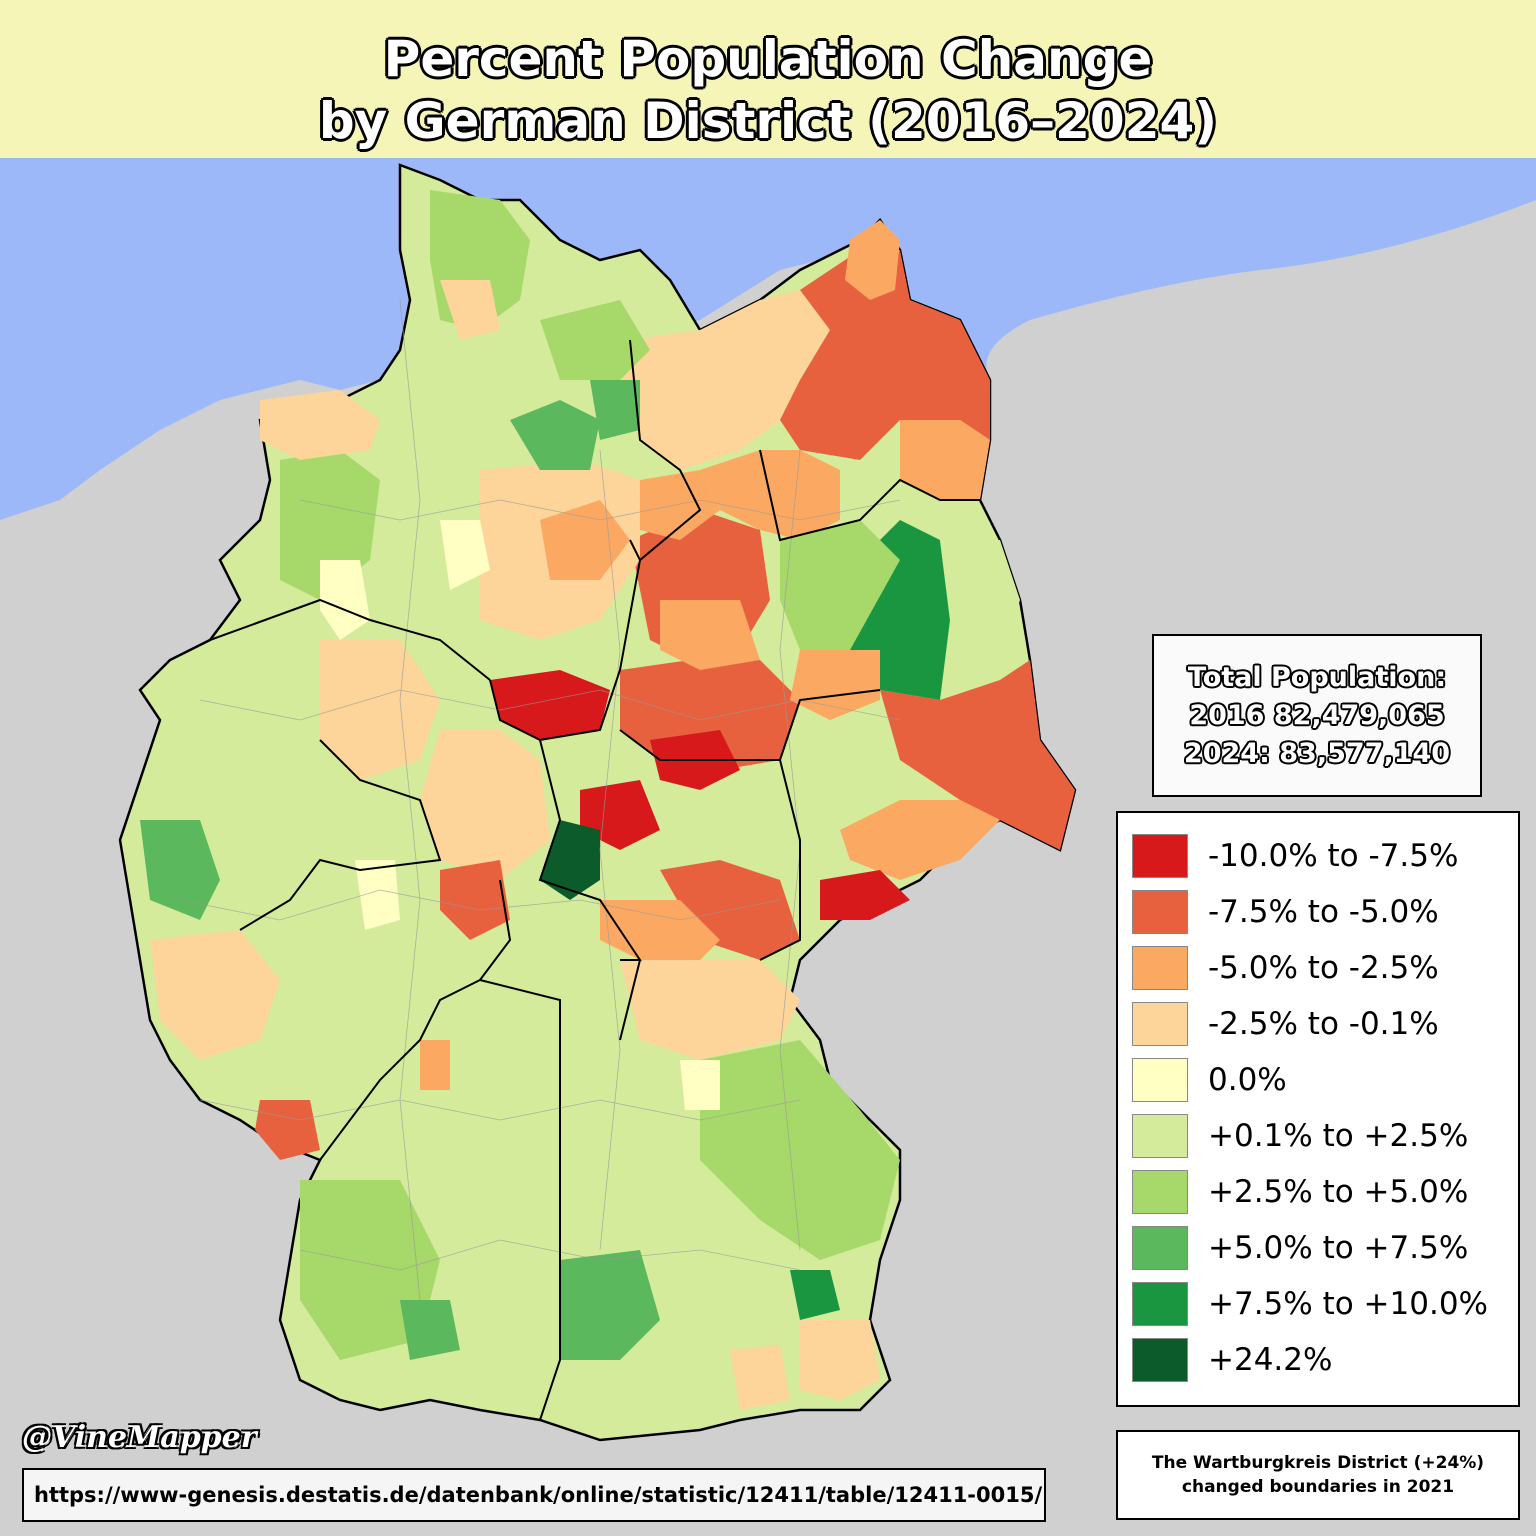 The height and width of the screenshot is (1536, 1536). Describe the element at coordinates (840, 585) in the screenshot. I see `region-berlin-ring` at that location.